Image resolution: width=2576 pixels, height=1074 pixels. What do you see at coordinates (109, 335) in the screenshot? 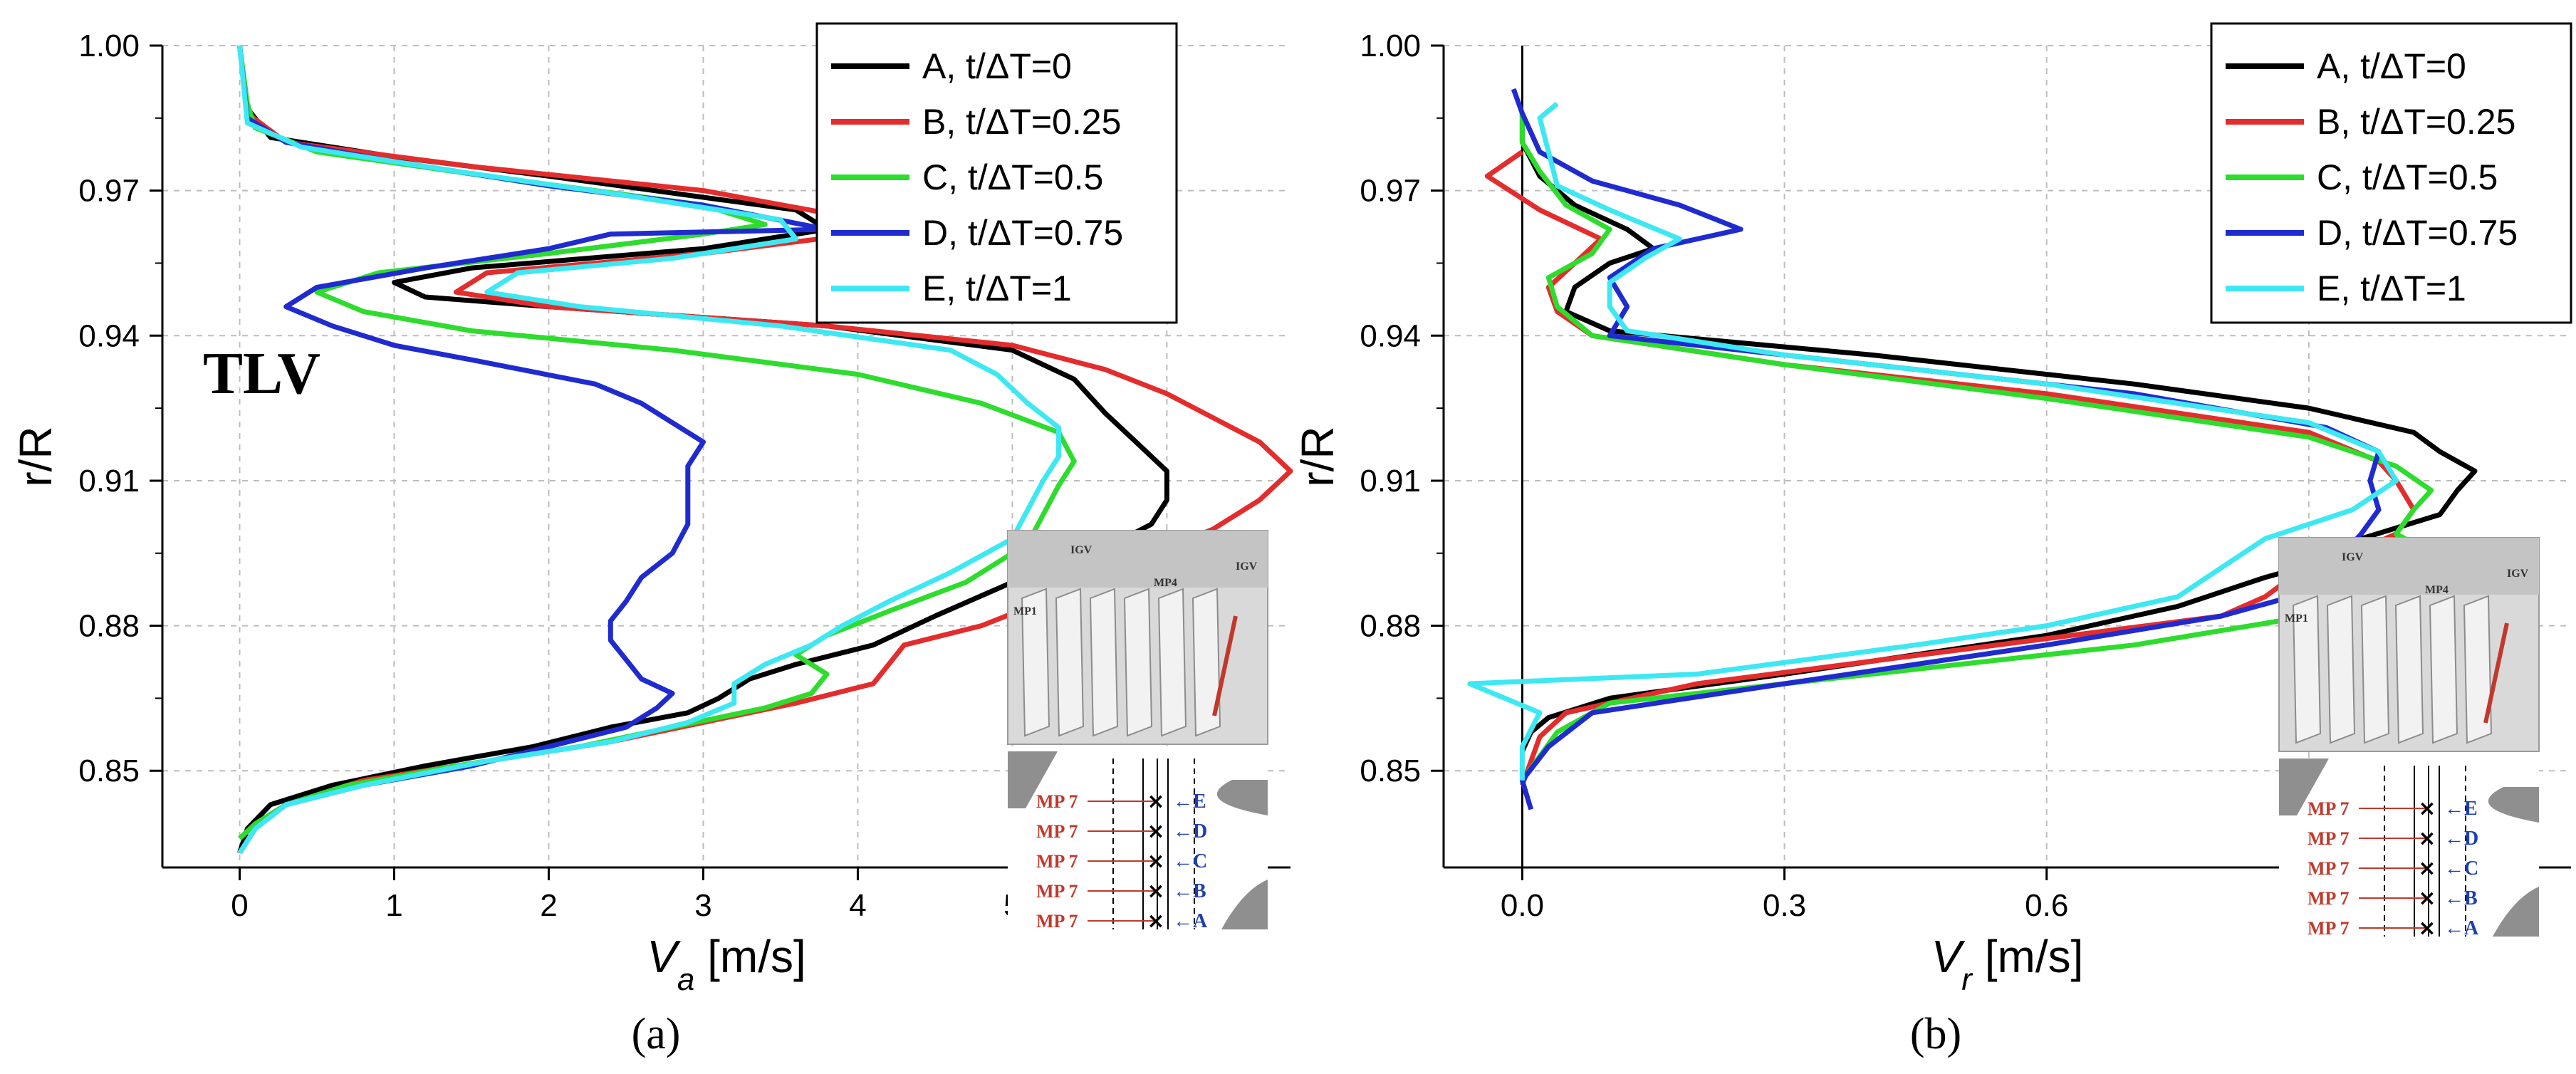
I see `y-tick-label: 0.94` at bounding box center [109, 335].